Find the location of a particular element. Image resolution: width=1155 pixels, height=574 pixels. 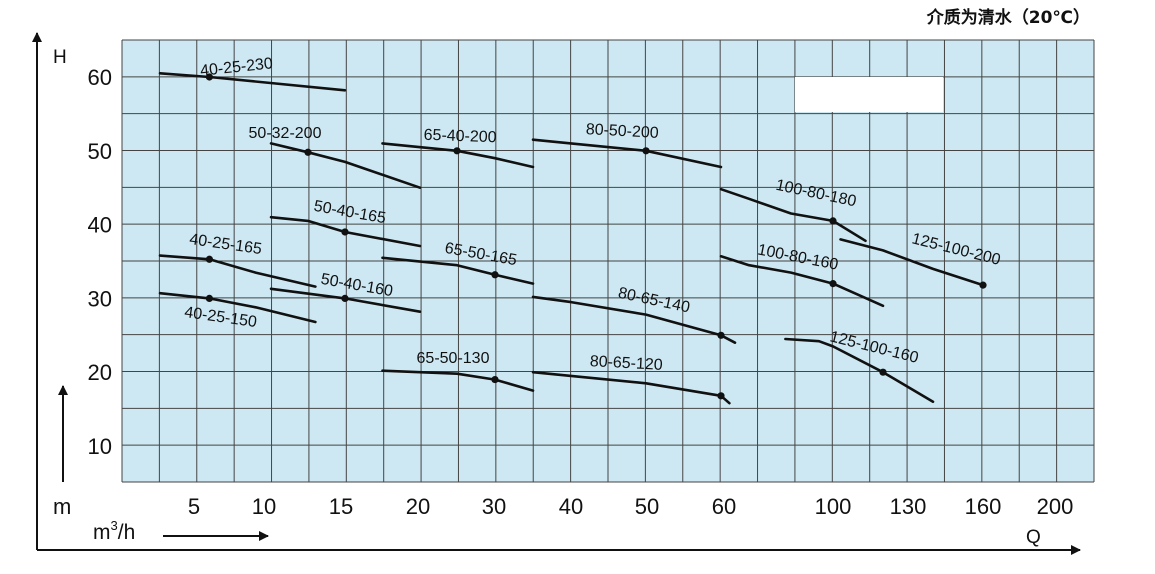

curve-80-50-200: 80-50-200 is located at coordinates (627, 145).